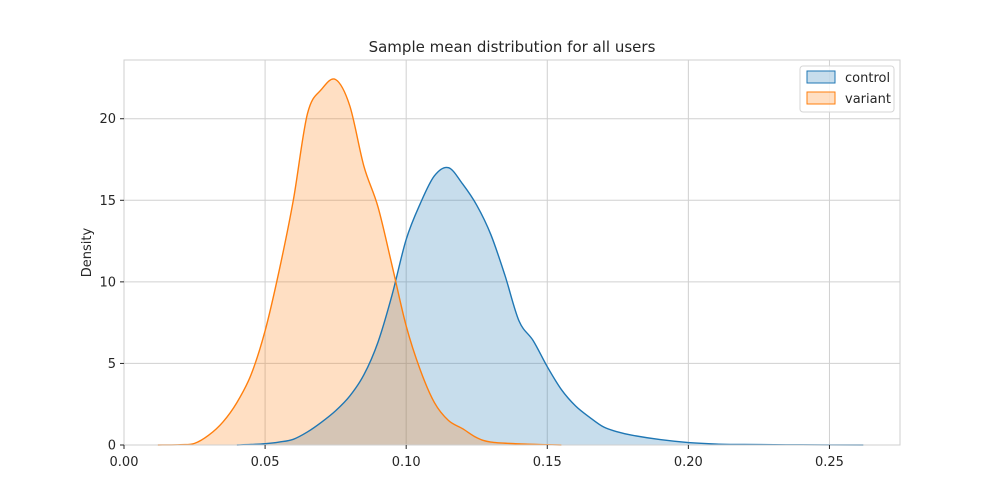  Describe the element at coordinates (512, 47) in the screenshot. I see `chart-title: Sample mean distribution for all users` at that location.